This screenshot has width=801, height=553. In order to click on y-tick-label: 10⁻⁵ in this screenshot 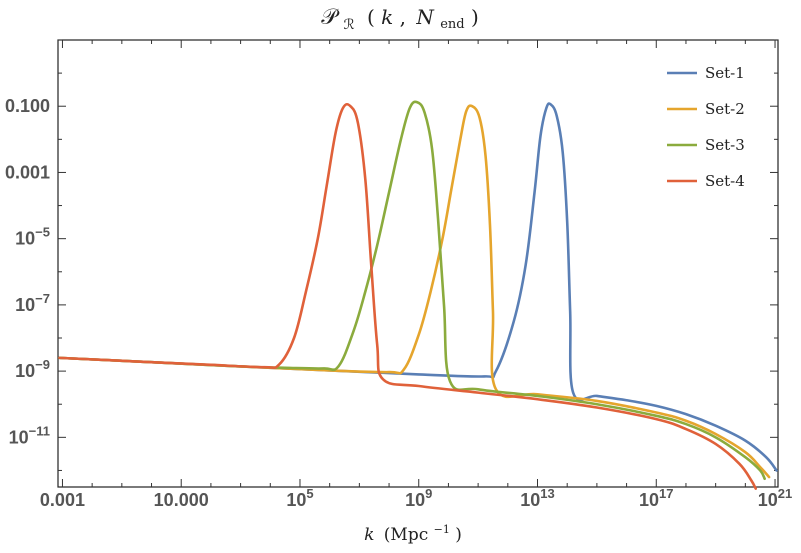, I will do `click(32, 237)`.